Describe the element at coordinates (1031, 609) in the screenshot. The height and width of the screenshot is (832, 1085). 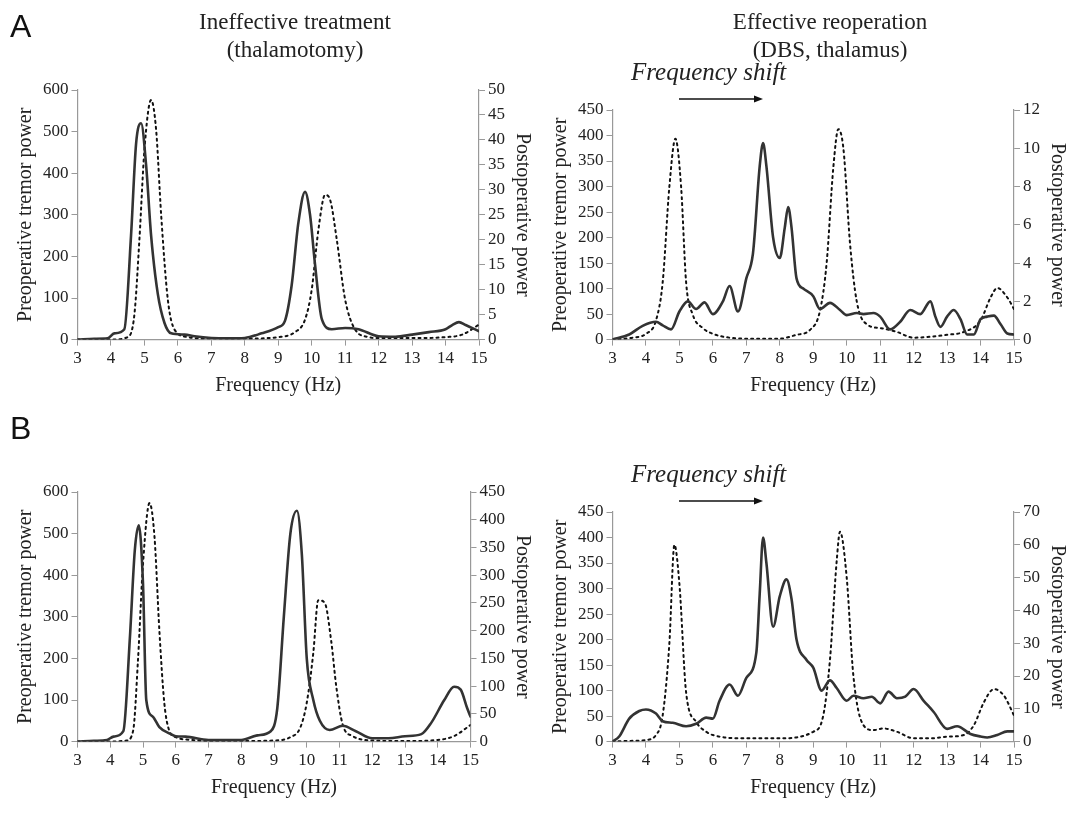
I see `y2-tick-label: 40` at that location.